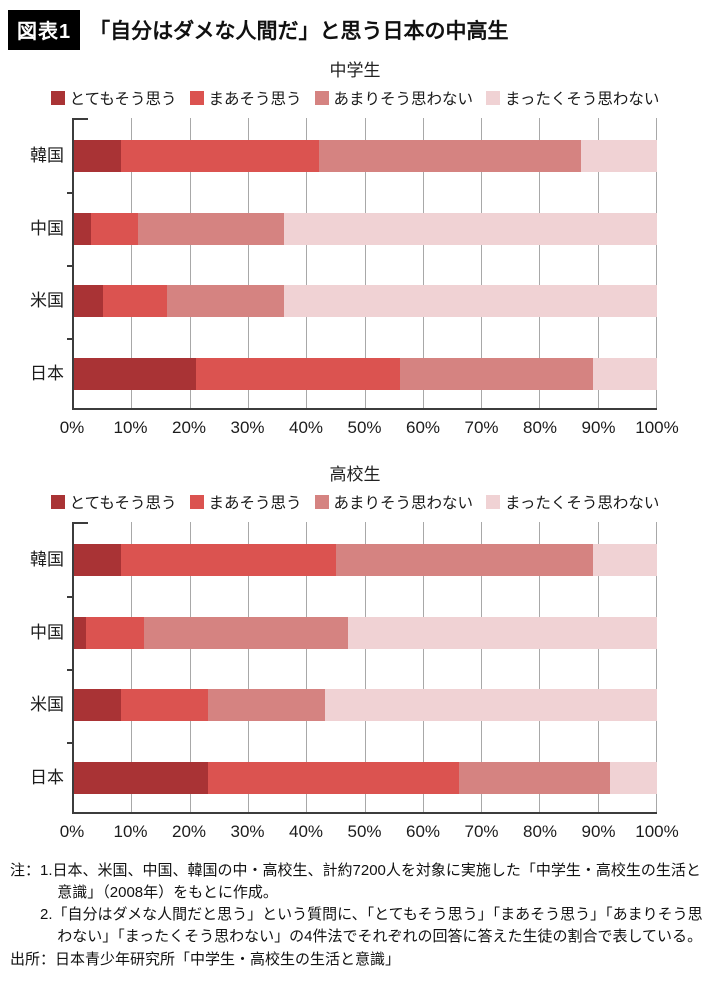 The image size is (710, 999). Describe the element at coordinates (97, 705) in the screenshot. I see `bar-segment-米国-1` at that location.